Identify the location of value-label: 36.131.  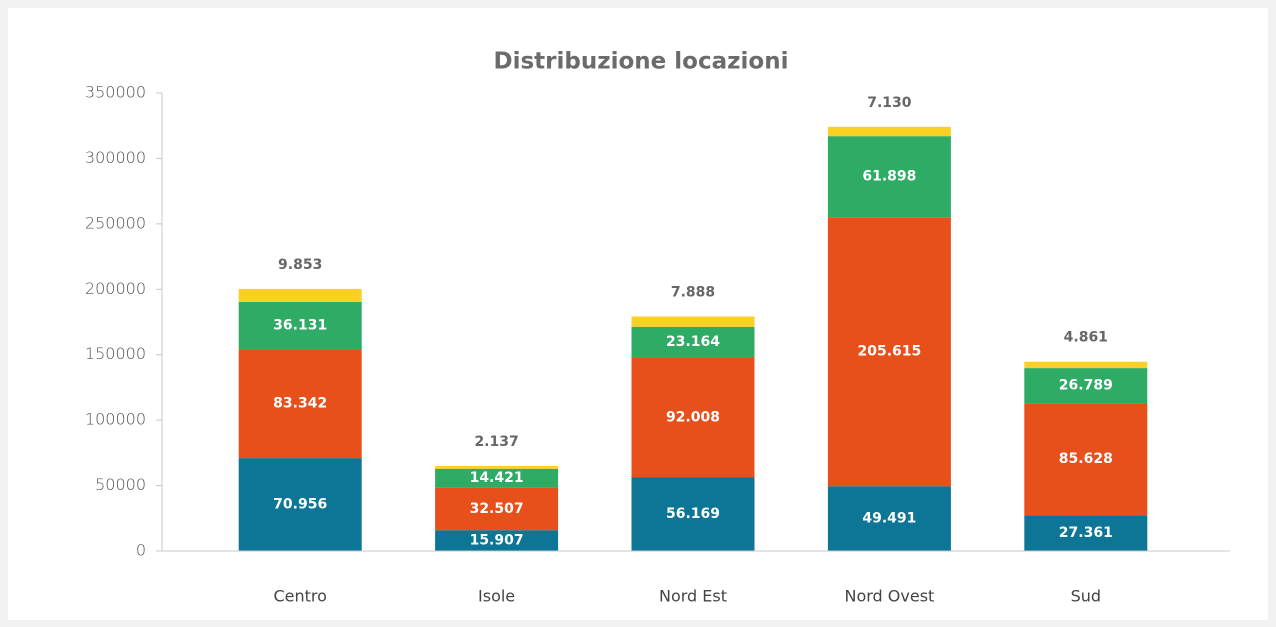
(300, 325).